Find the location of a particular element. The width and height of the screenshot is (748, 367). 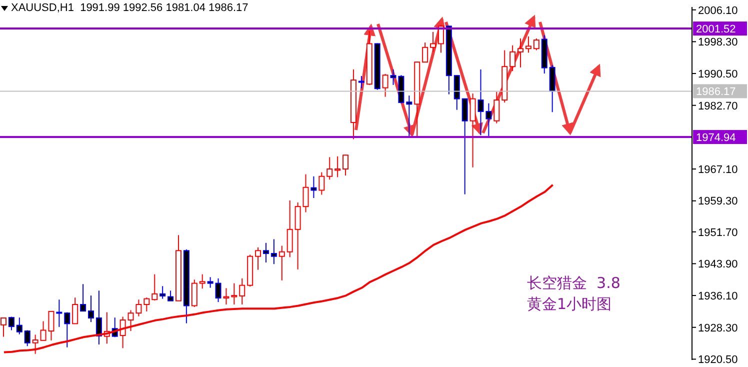

ref-line-label: 1986.17 is located at coordinates (716, 92).